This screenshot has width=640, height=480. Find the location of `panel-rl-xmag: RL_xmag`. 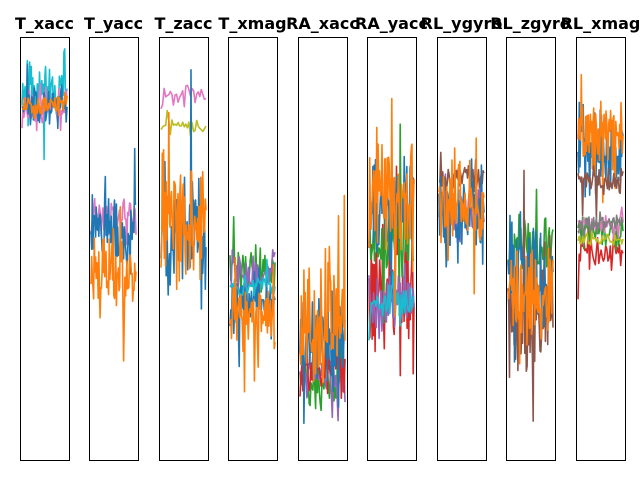

panel-rl-xmag: RL_xmag is located at coordinates (600, 237).